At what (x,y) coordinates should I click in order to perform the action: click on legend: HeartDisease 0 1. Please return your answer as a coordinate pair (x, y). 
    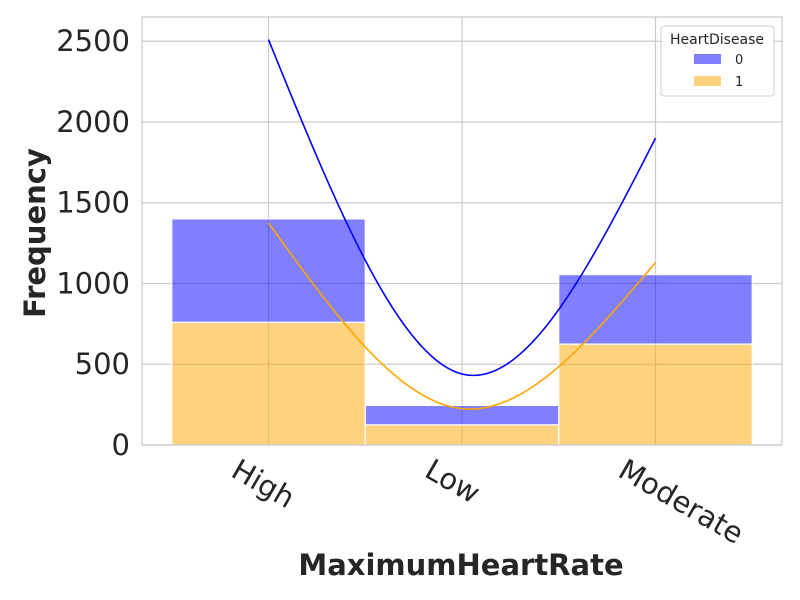
    Looking at the image, I should click on (717, 61).